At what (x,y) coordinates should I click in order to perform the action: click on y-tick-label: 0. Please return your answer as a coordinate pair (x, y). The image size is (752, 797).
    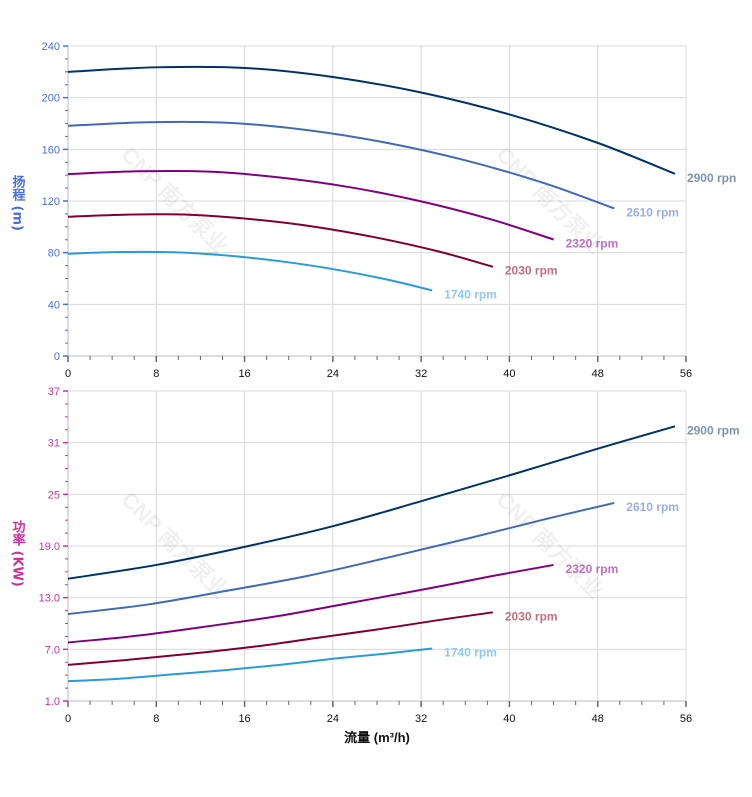
    Looking at the image, I should click on (57, 357).